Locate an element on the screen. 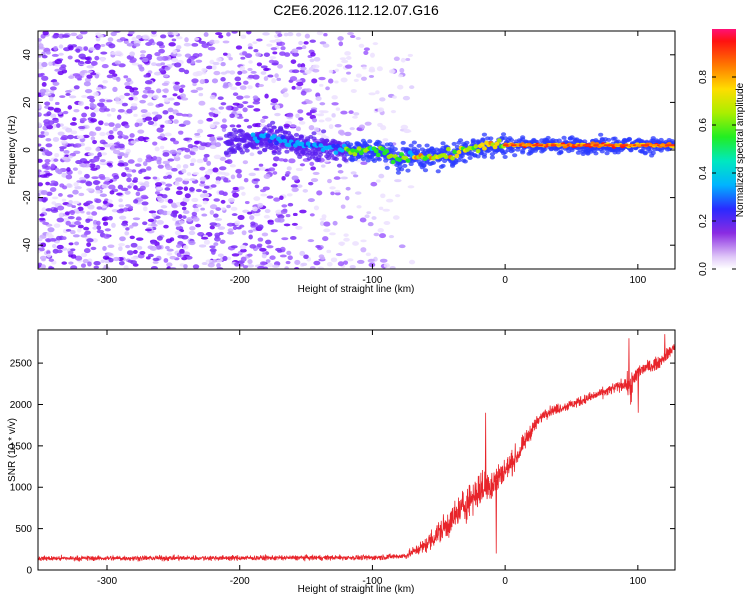 The image size is (750, 600). snr-y-tick: 1500 is located at coordinates (342, 446).